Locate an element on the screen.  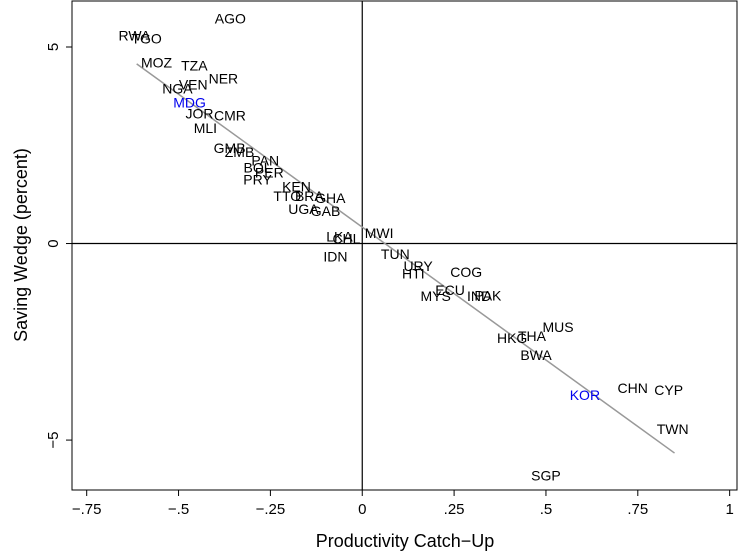
point-label: GHA is located at coordinates (330, 198).